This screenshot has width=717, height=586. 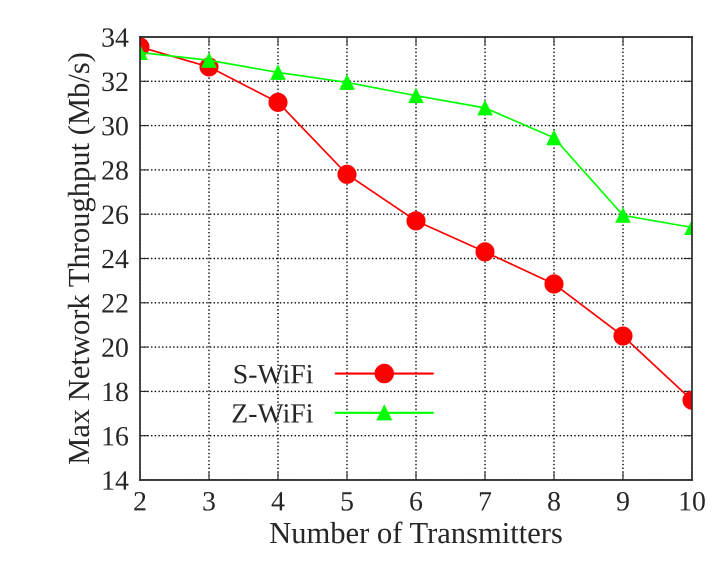 What do you see at coordinates (273, 374) in the screenshot?
I see `legend-label: S-WiFi` at bounding box center [273, 374].